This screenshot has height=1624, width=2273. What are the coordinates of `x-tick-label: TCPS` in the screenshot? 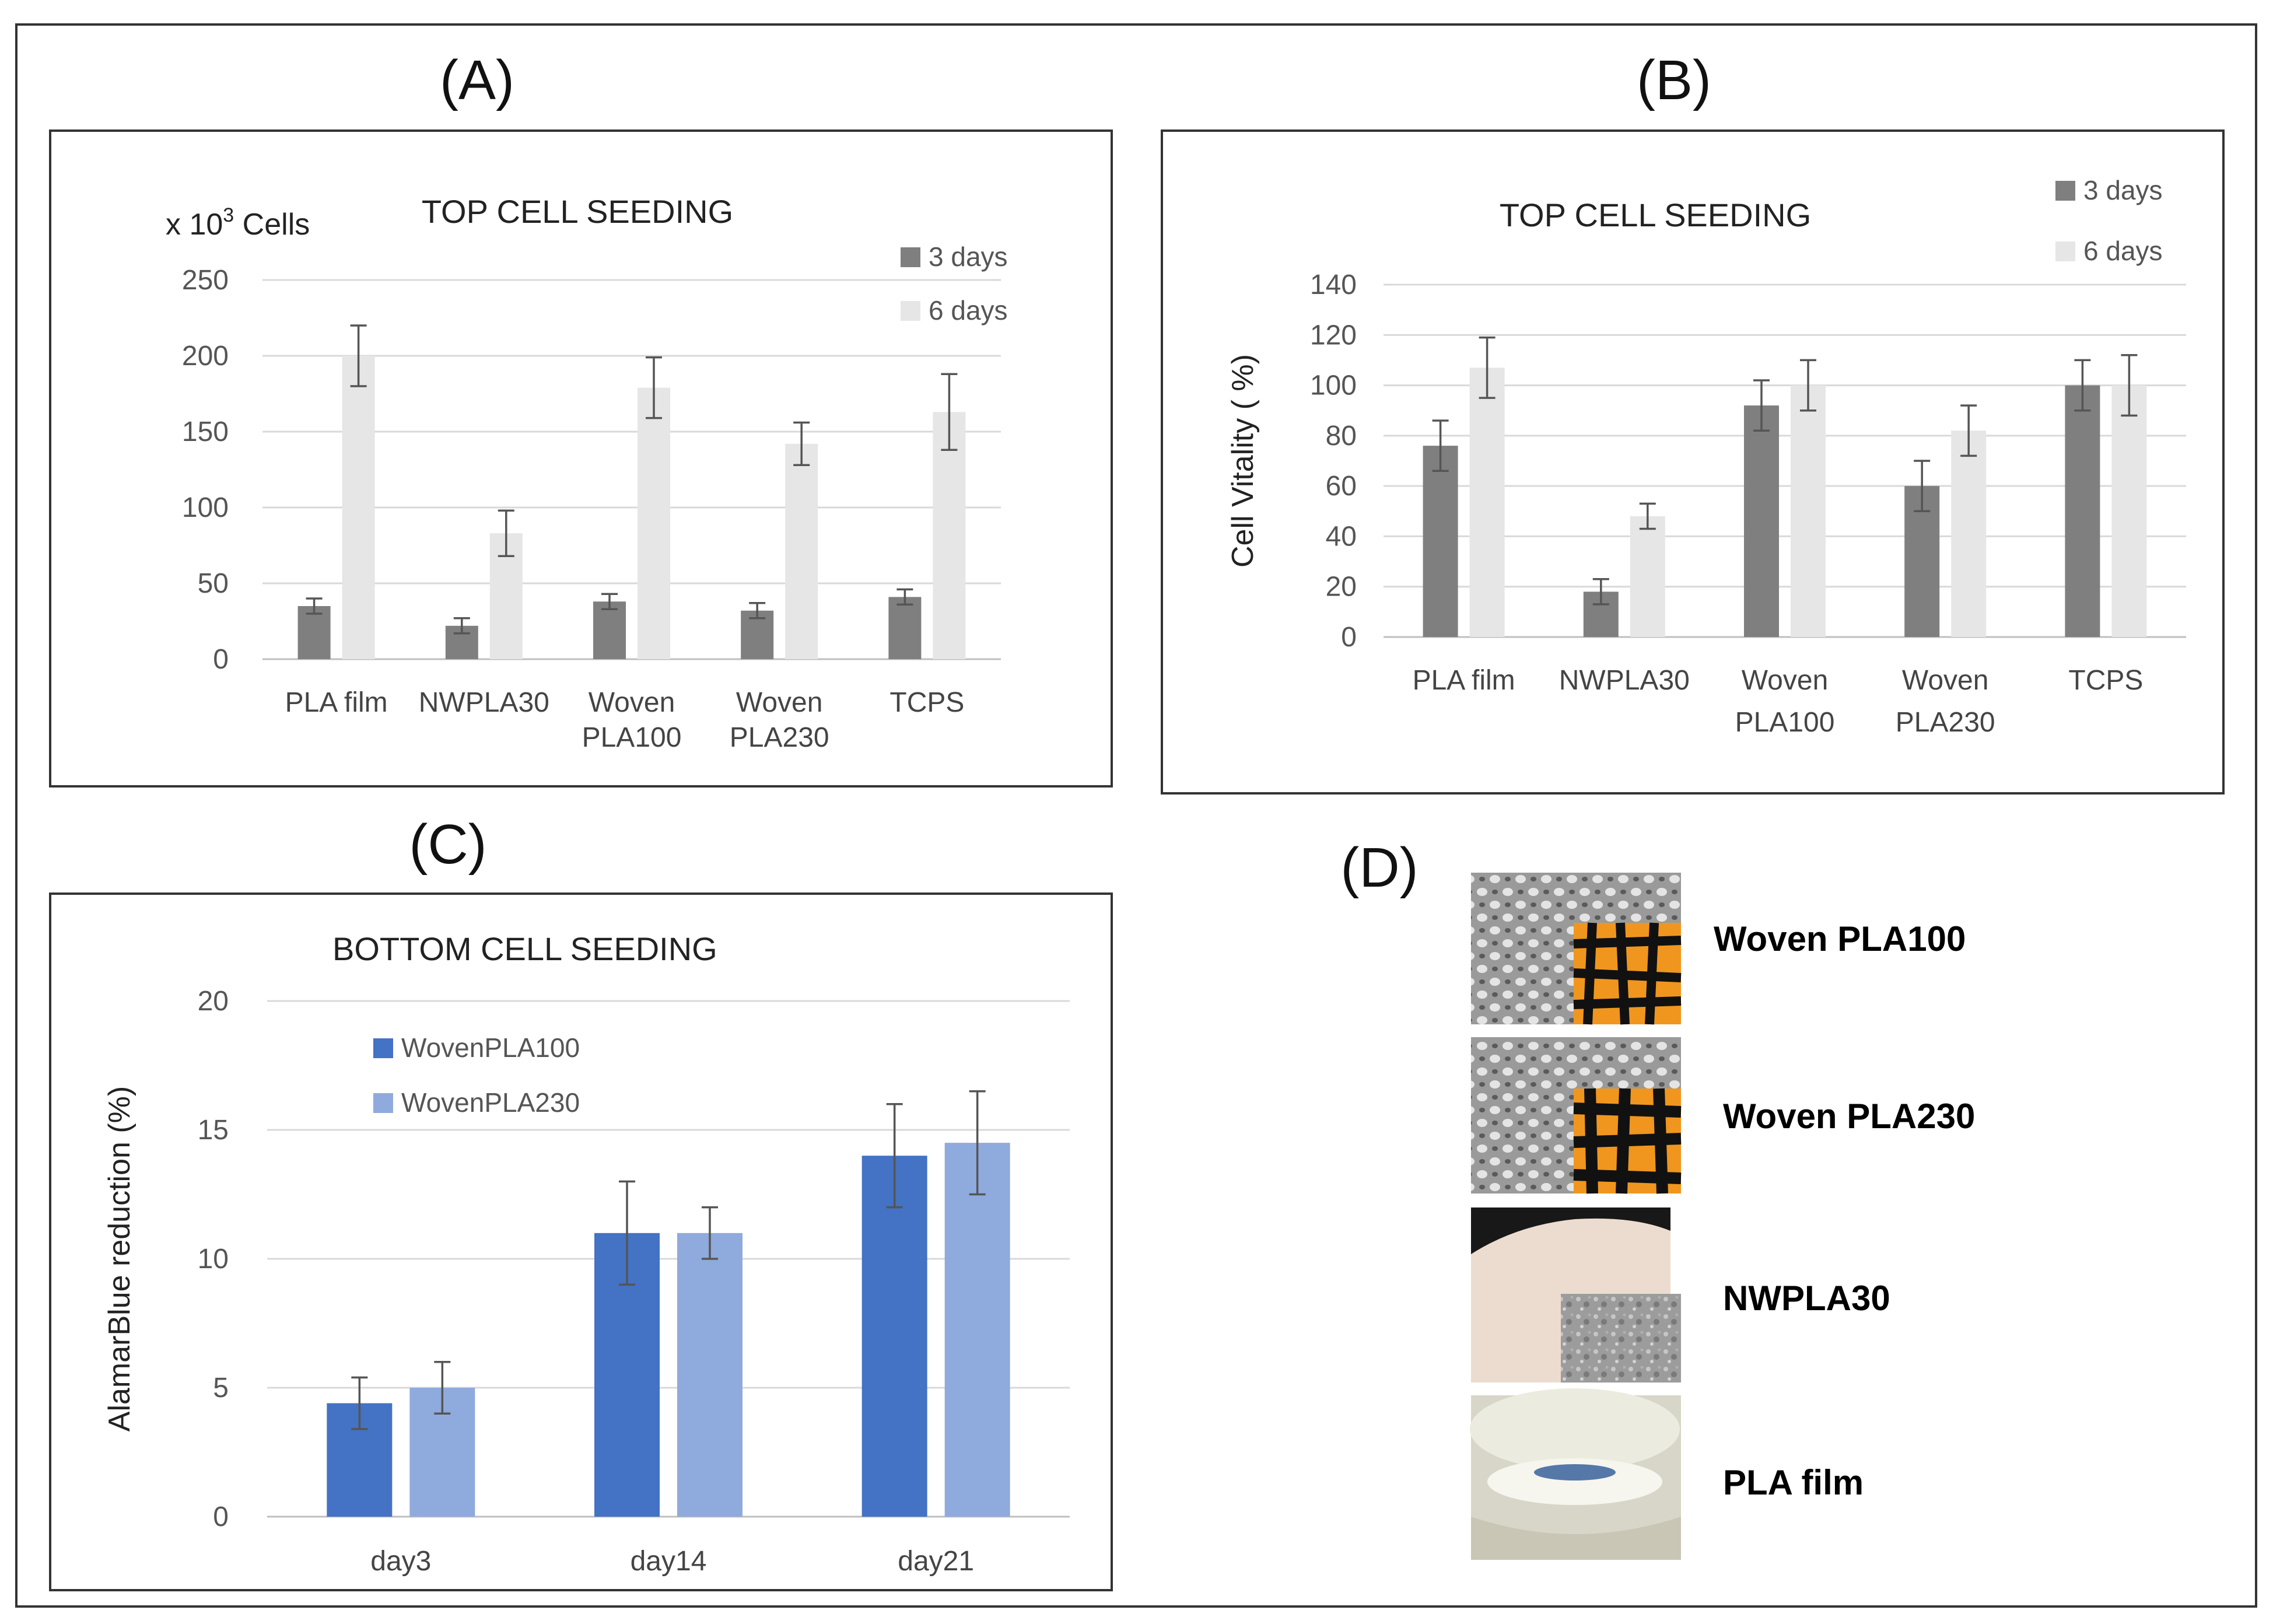 It's located at (926, 702).